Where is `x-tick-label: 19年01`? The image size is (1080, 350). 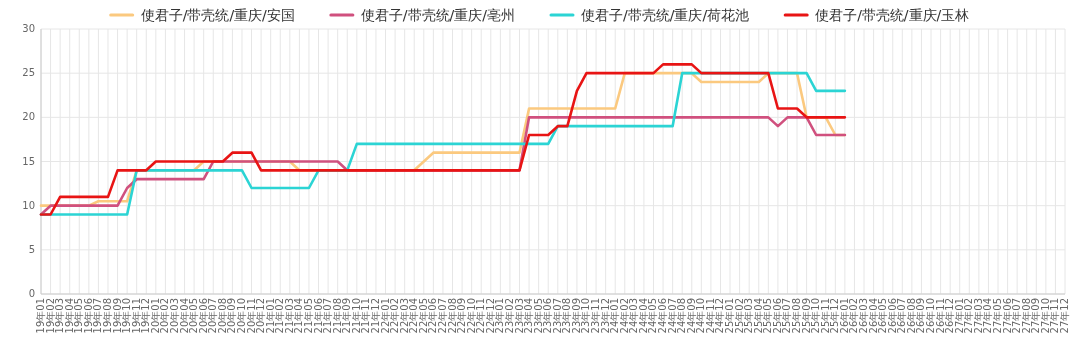 x-tick-label: 19年01 is located at coordinates (40, 316).